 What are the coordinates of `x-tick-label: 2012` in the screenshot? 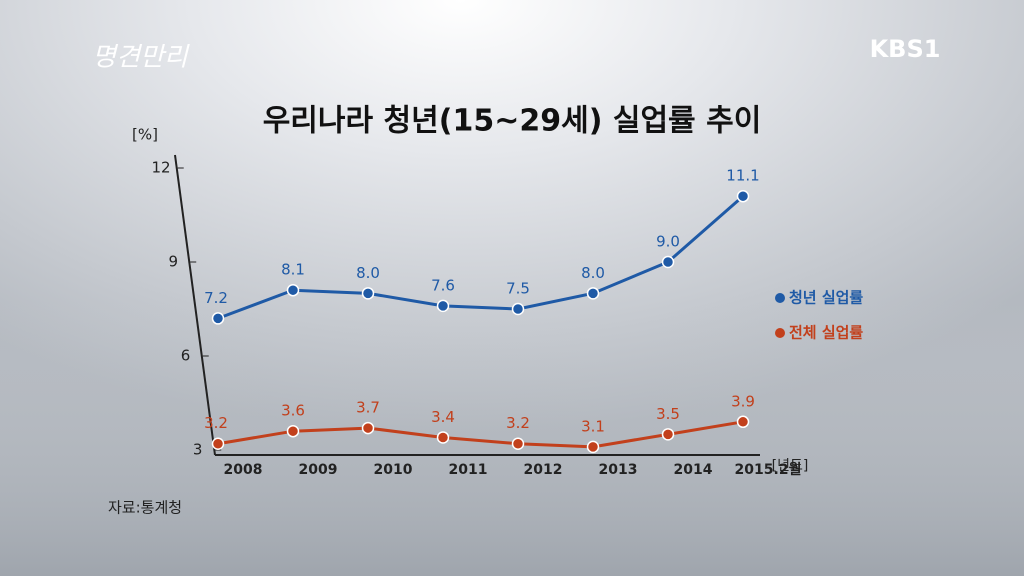 It's located at (543, 470).